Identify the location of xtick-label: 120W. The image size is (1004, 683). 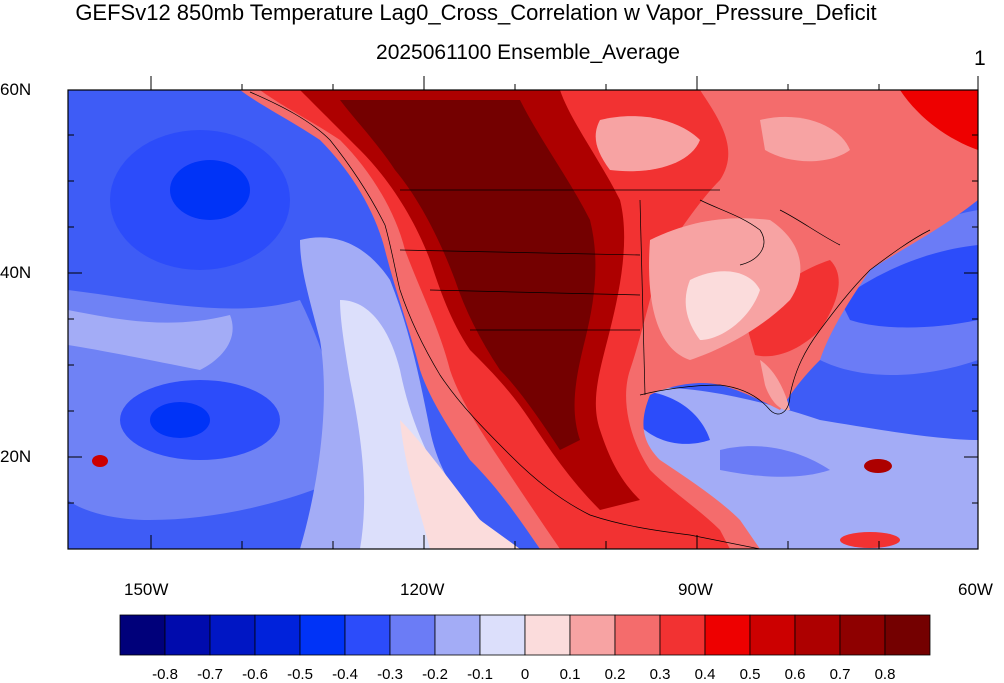
(422, 589).